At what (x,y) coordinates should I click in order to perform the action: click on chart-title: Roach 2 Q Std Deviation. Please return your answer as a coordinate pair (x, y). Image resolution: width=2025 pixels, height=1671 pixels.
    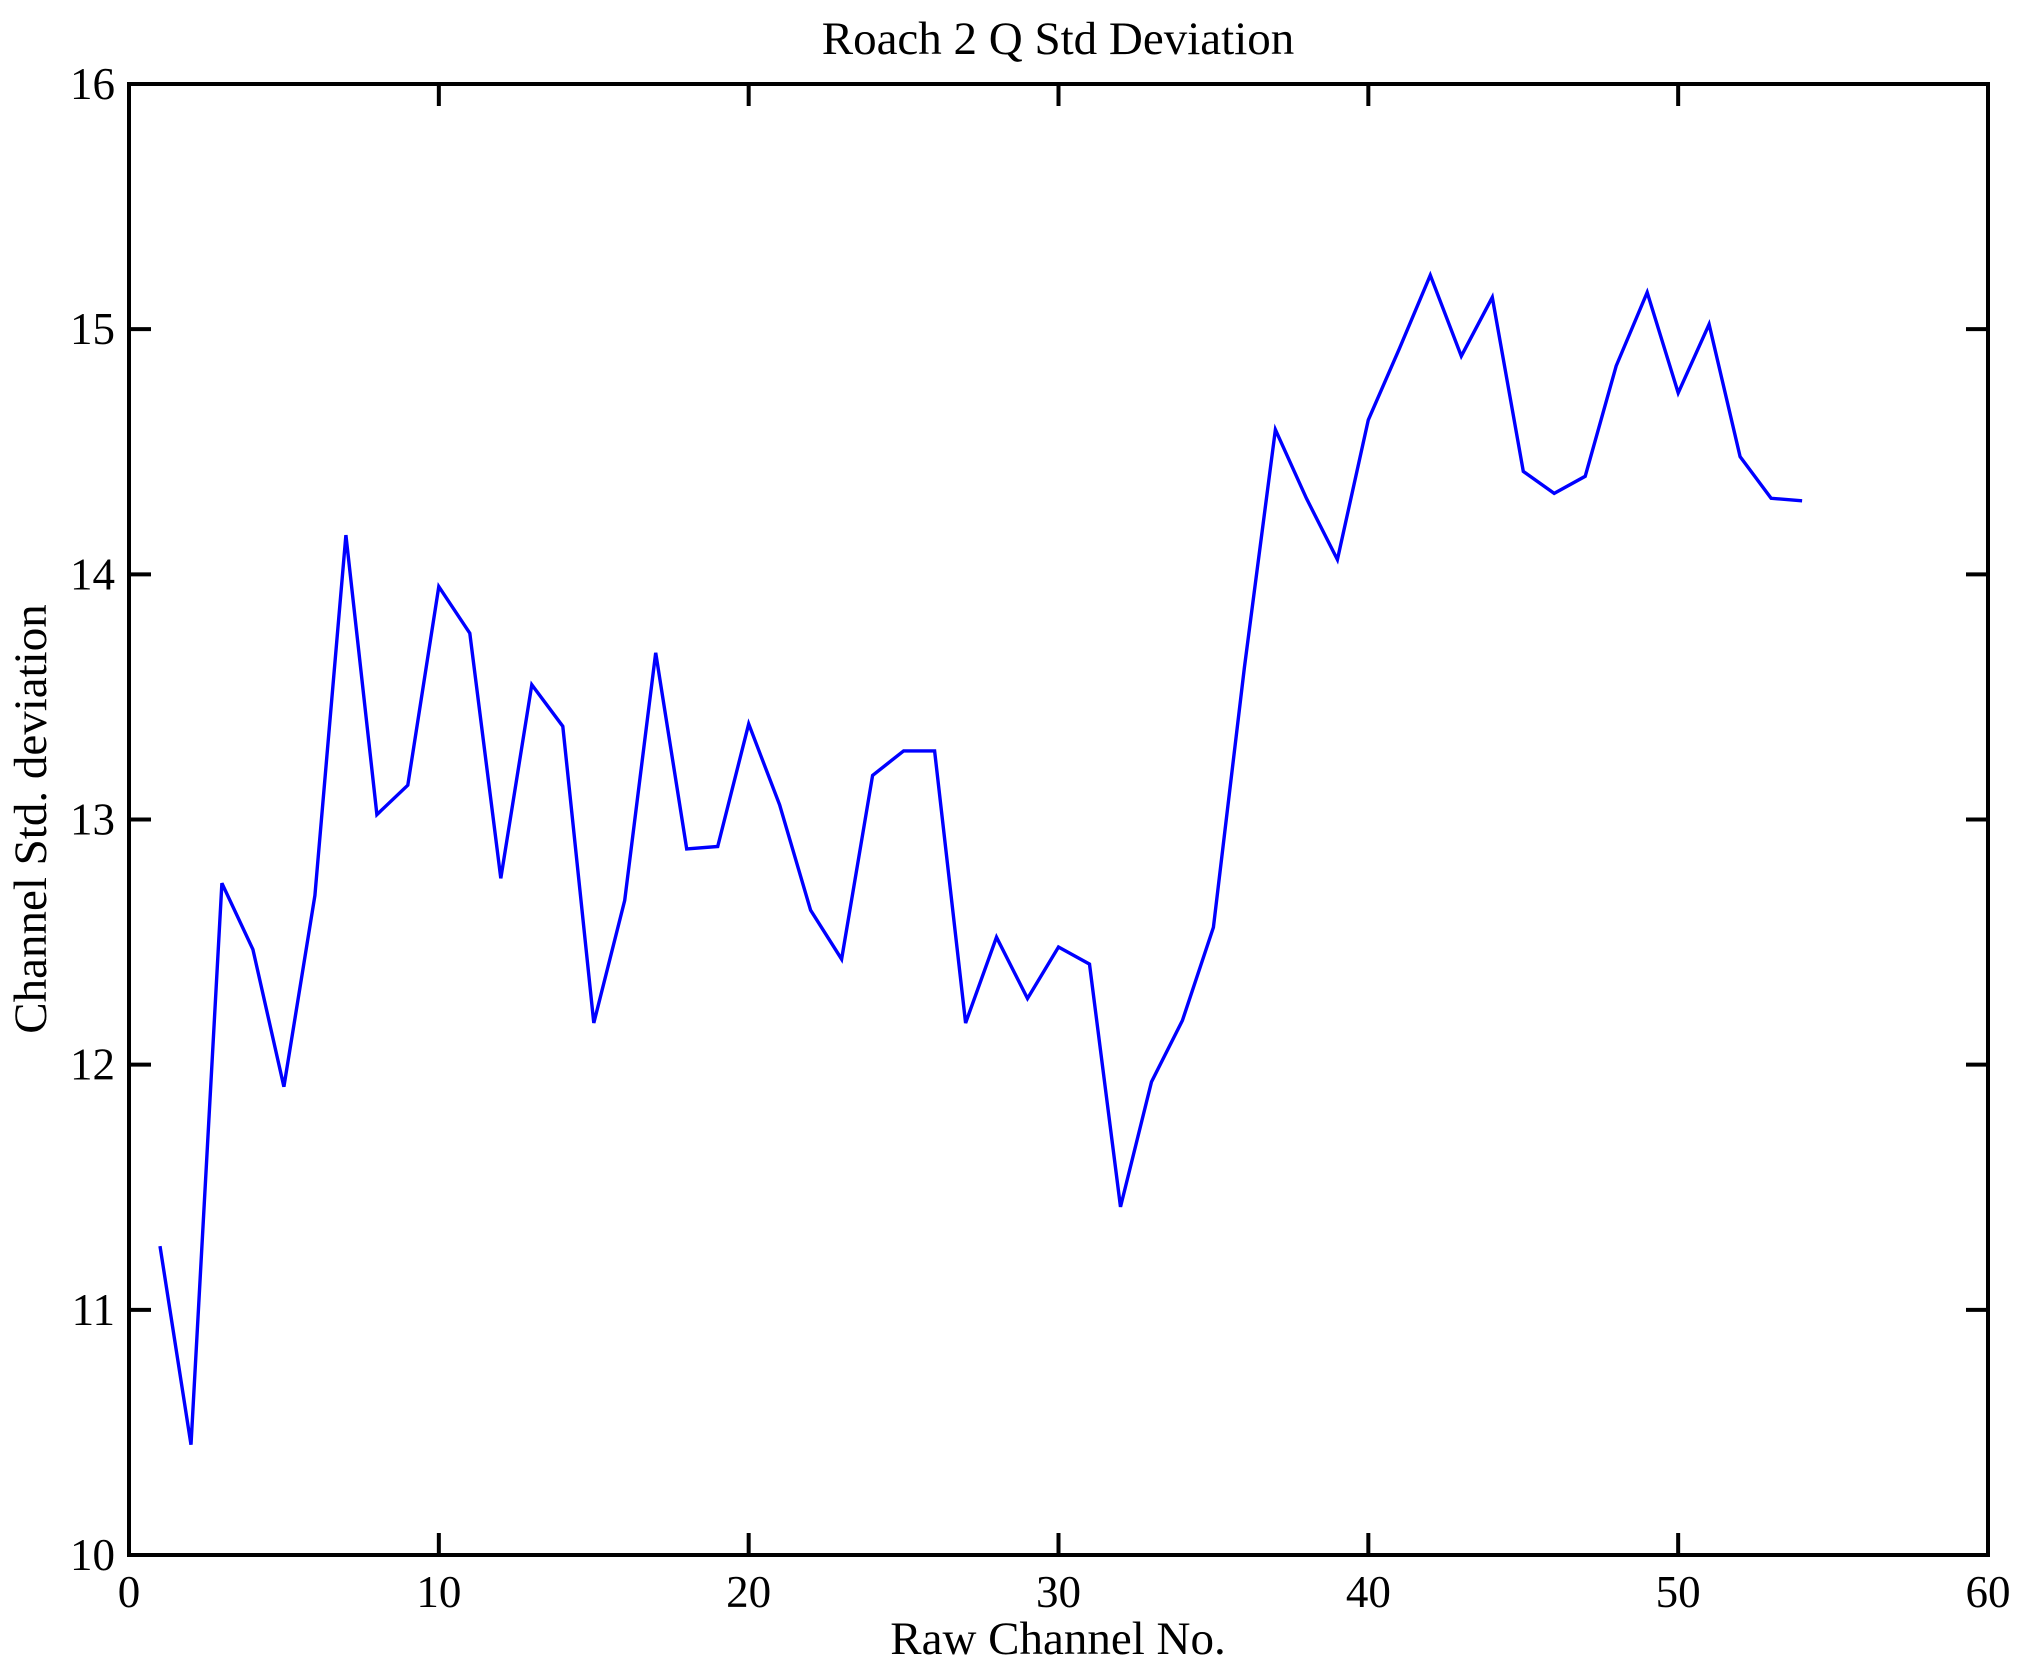
    Looking at the image, I should click on (1058, 39).